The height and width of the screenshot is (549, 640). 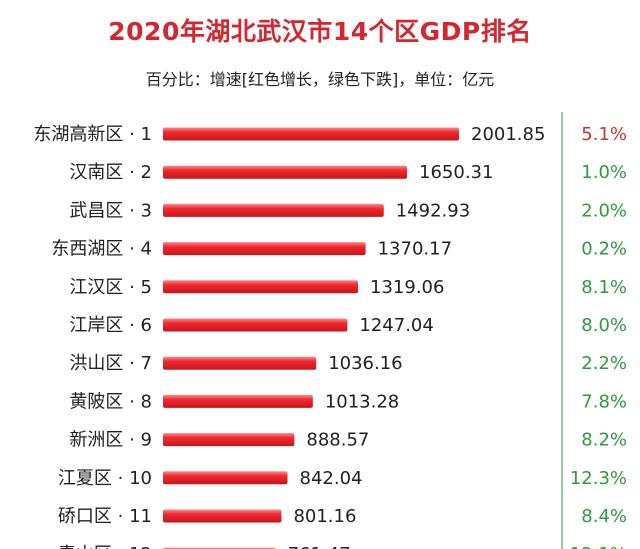 I want to click on value-label: 761.47, so click(x=319, y=546).